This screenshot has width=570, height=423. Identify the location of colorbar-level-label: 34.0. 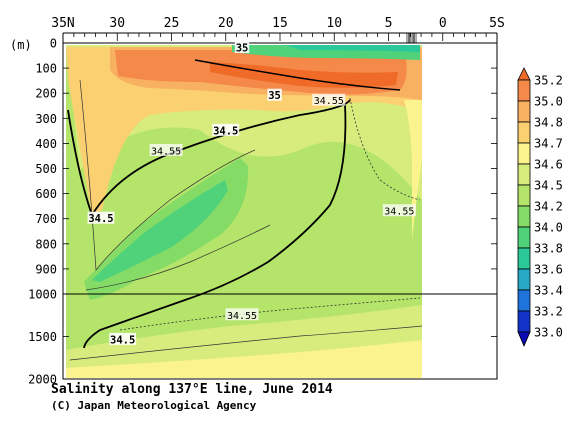
(548, 228).